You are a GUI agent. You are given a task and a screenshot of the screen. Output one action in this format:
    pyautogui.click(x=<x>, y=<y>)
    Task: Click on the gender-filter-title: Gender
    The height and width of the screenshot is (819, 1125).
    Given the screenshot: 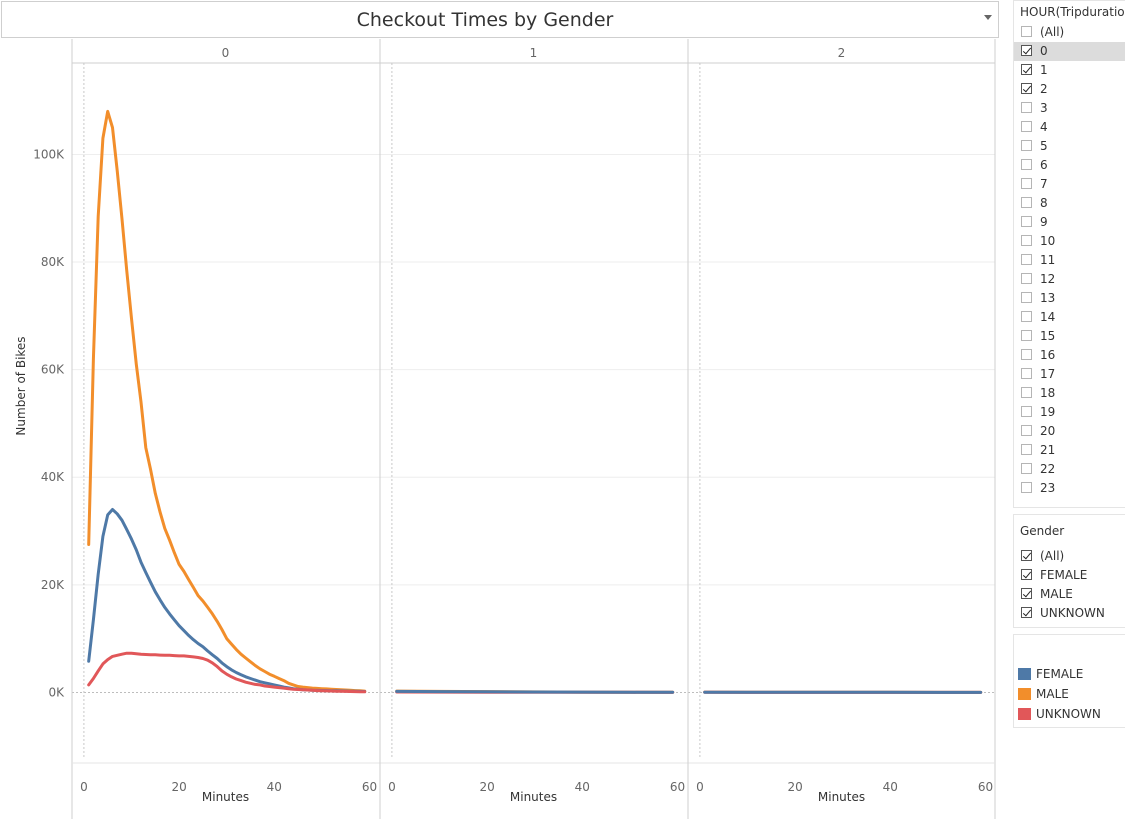 What is the action you would take?
    pyautogui.click(x=1042, y=531)
    